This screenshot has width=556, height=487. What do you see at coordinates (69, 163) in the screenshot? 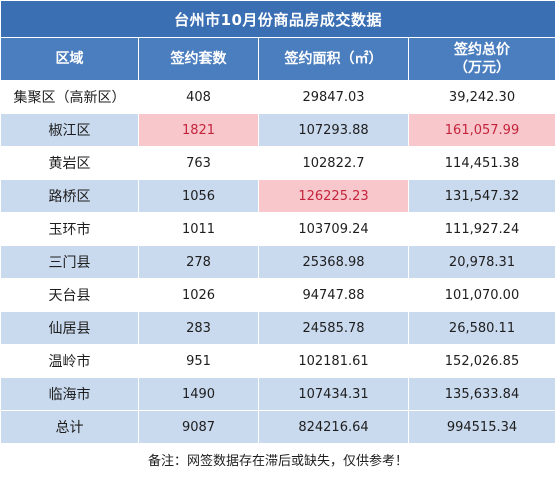
I see `region-cell: 黄岩区` at bounding box center [69, 163].